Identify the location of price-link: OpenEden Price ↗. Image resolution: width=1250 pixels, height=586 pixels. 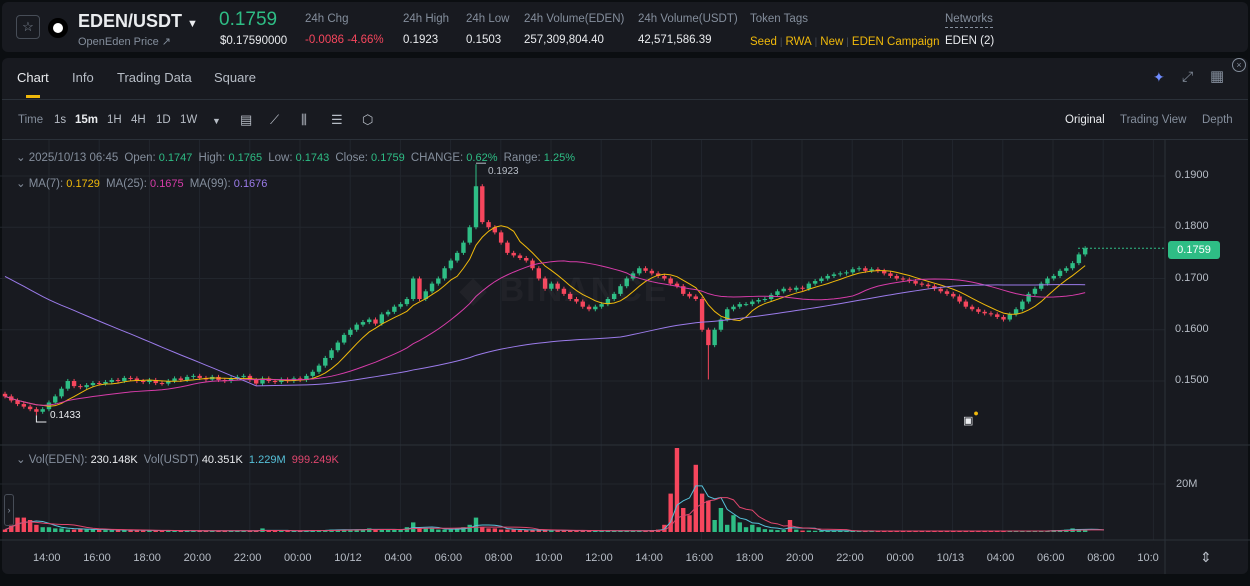
(124, 42).